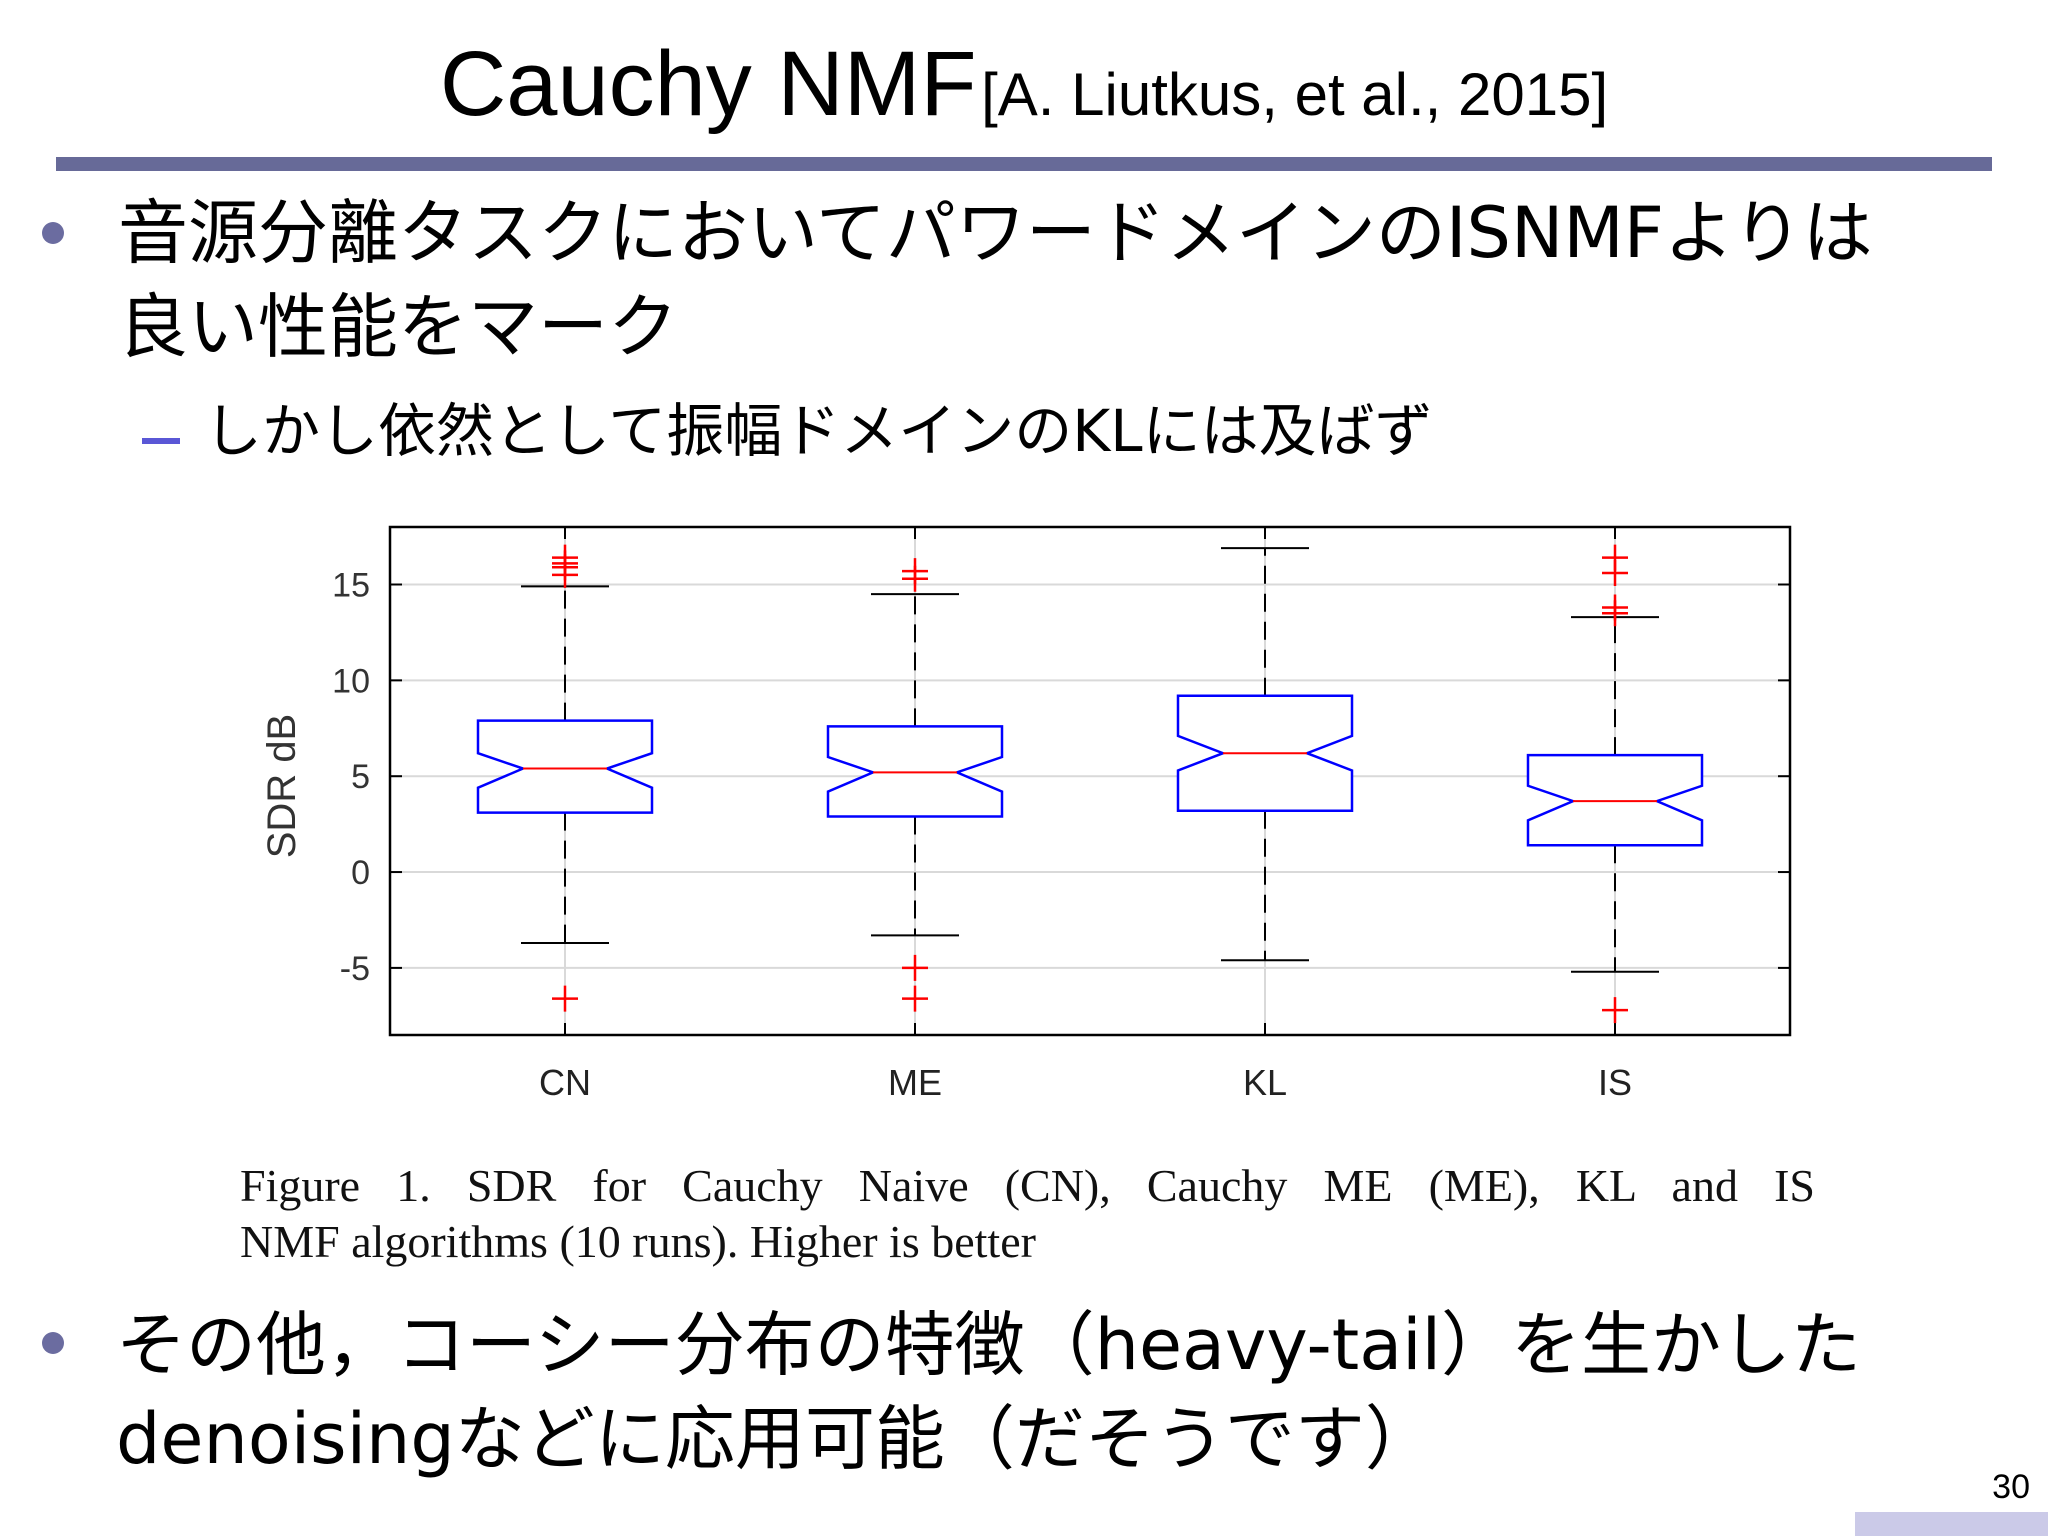  I want to click on slide-title: Cauchy NMF [A. Liutkus, et al., 2015], so click(1024, 84).